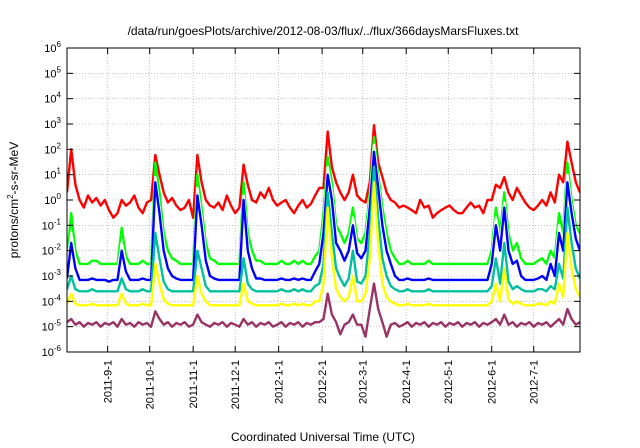 The image size is (640, 448). Describe the element at coordinates (58, 348) in the screenshot. I see `y-tick-label-exponent: -6` at that location.